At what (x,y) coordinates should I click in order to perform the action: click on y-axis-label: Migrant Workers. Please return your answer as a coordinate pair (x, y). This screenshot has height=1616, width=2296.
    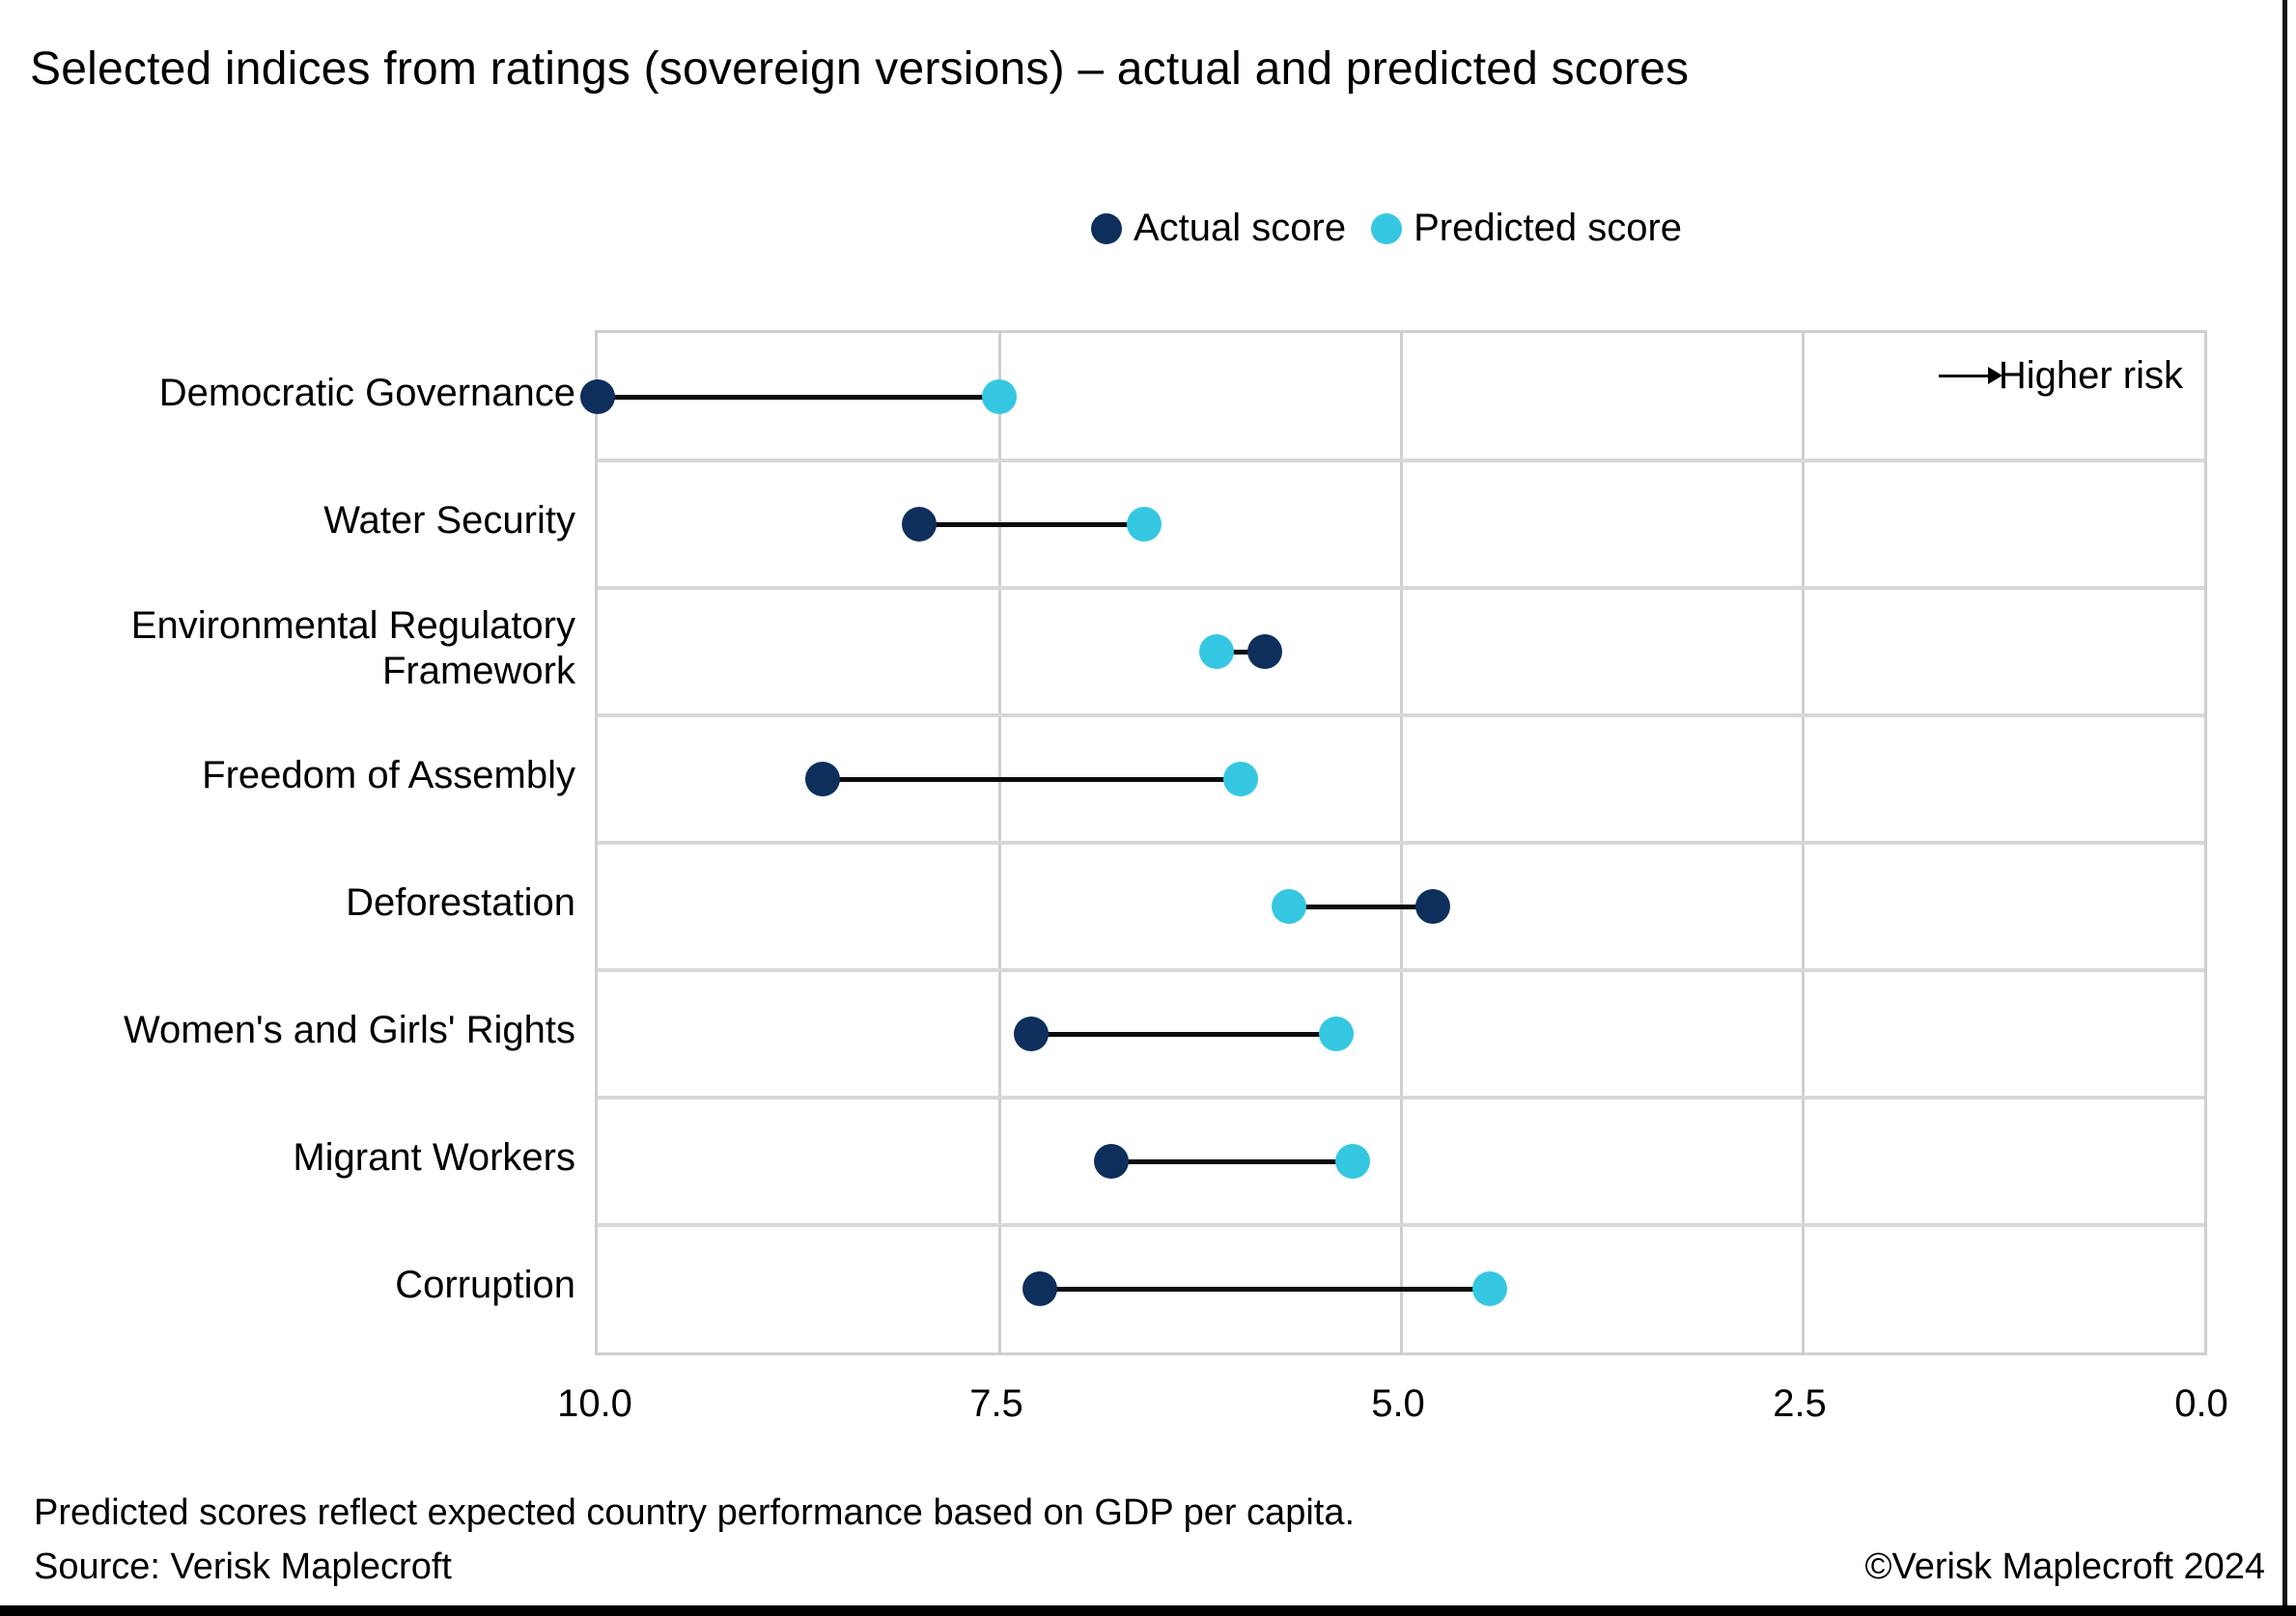
    Looking at the image, I should click on (434, 1158).